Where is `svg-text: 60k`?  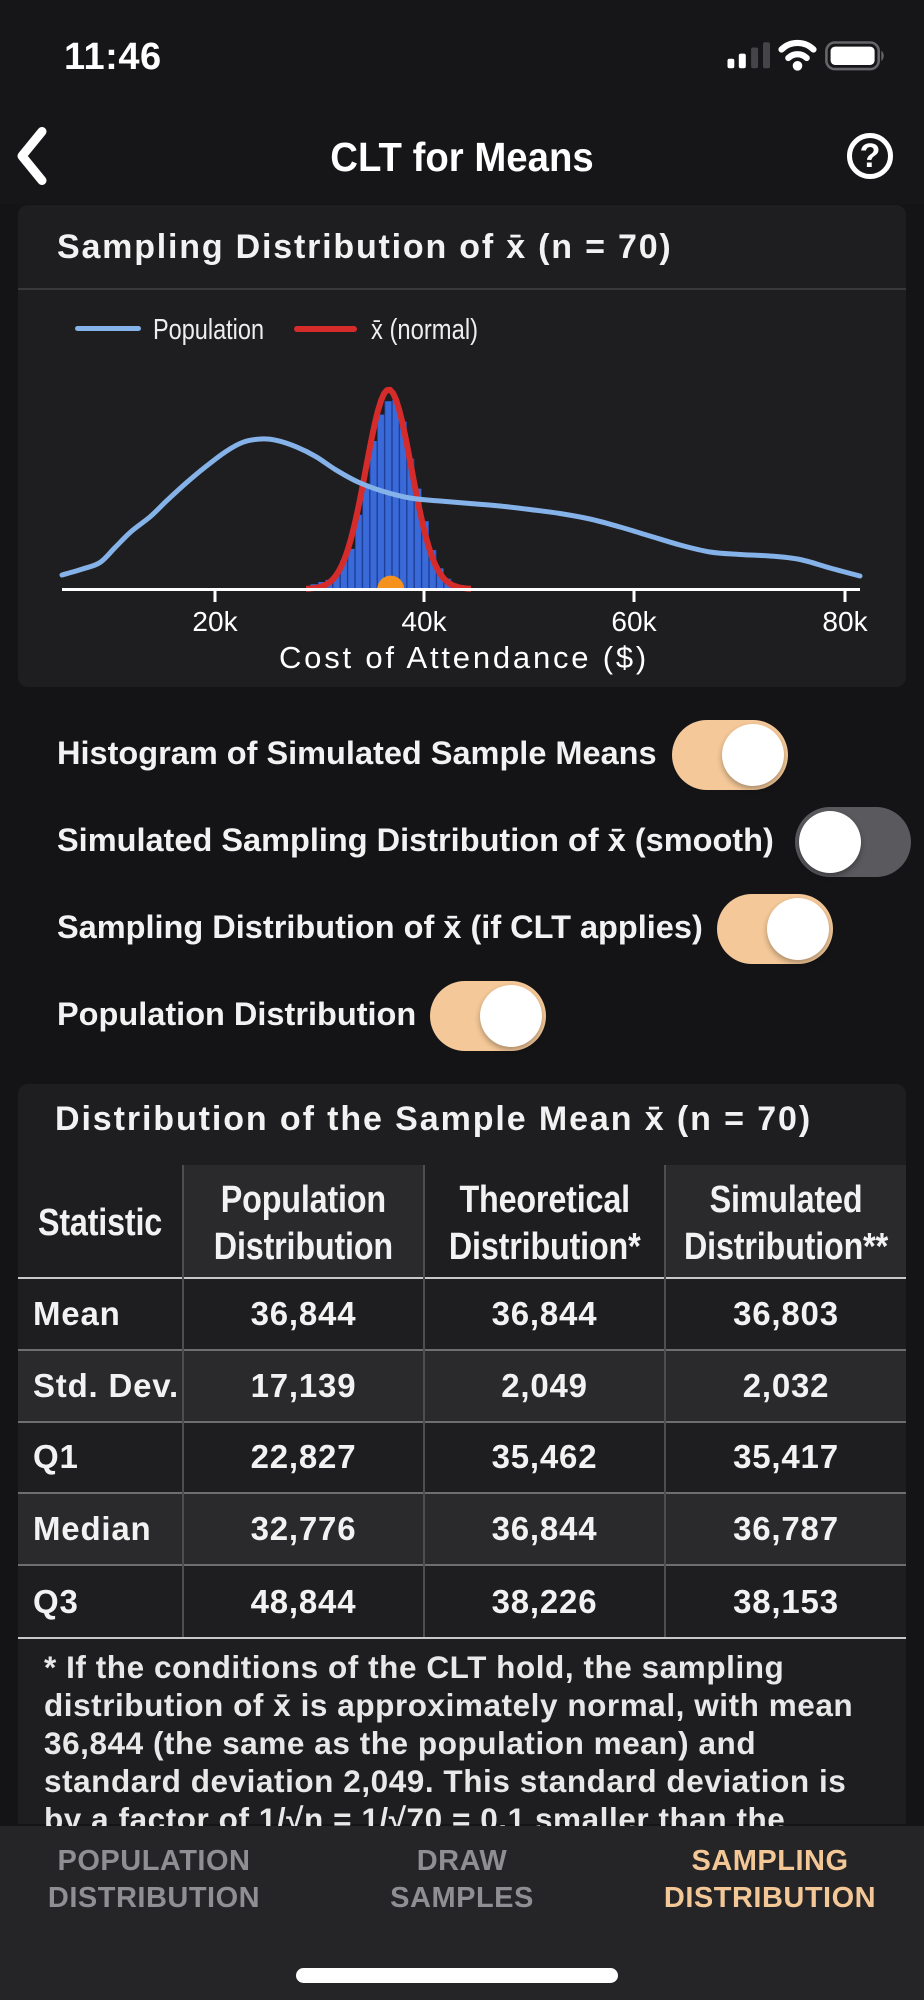 svg-text: 60k is located at coordinates (634, 621).